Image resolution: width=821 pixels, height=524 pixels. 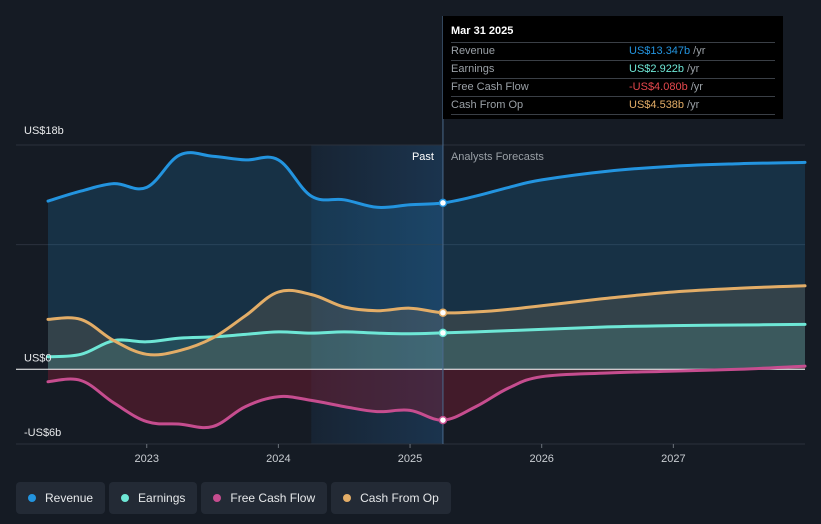 I want to click on tooltip-value: US$13.347b, so click(x=660, y=51).